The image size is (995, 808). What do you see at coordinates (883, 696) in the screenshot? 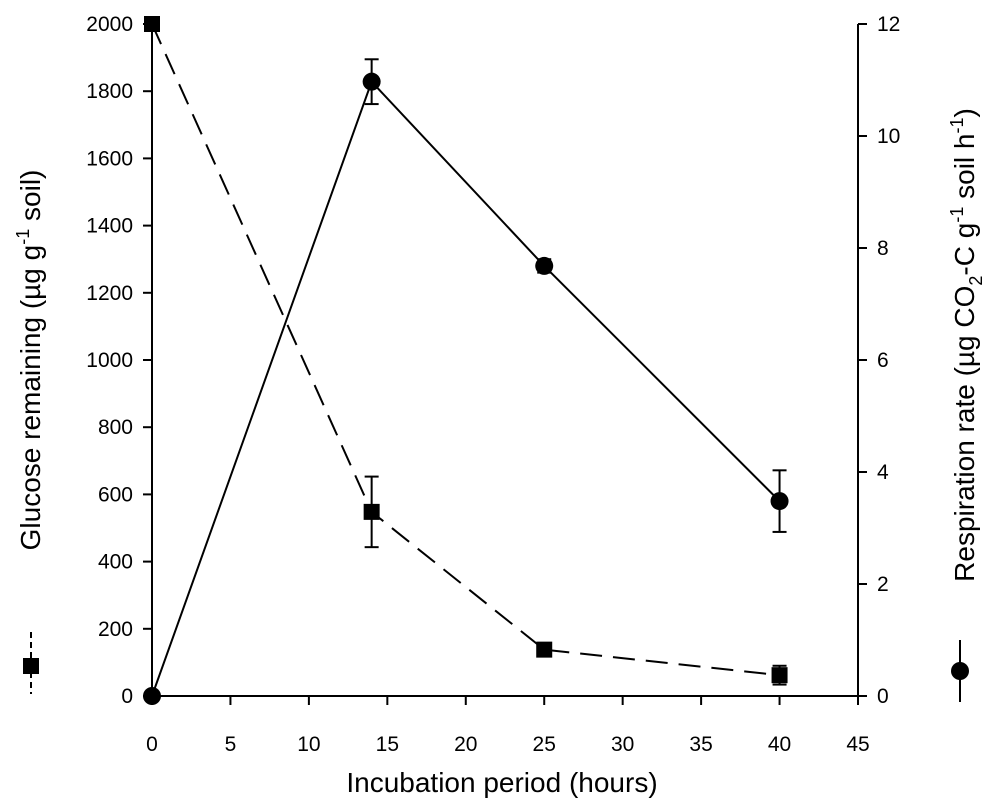
I see `right-y-tick-label: 0` at bounding box center [883, 696].